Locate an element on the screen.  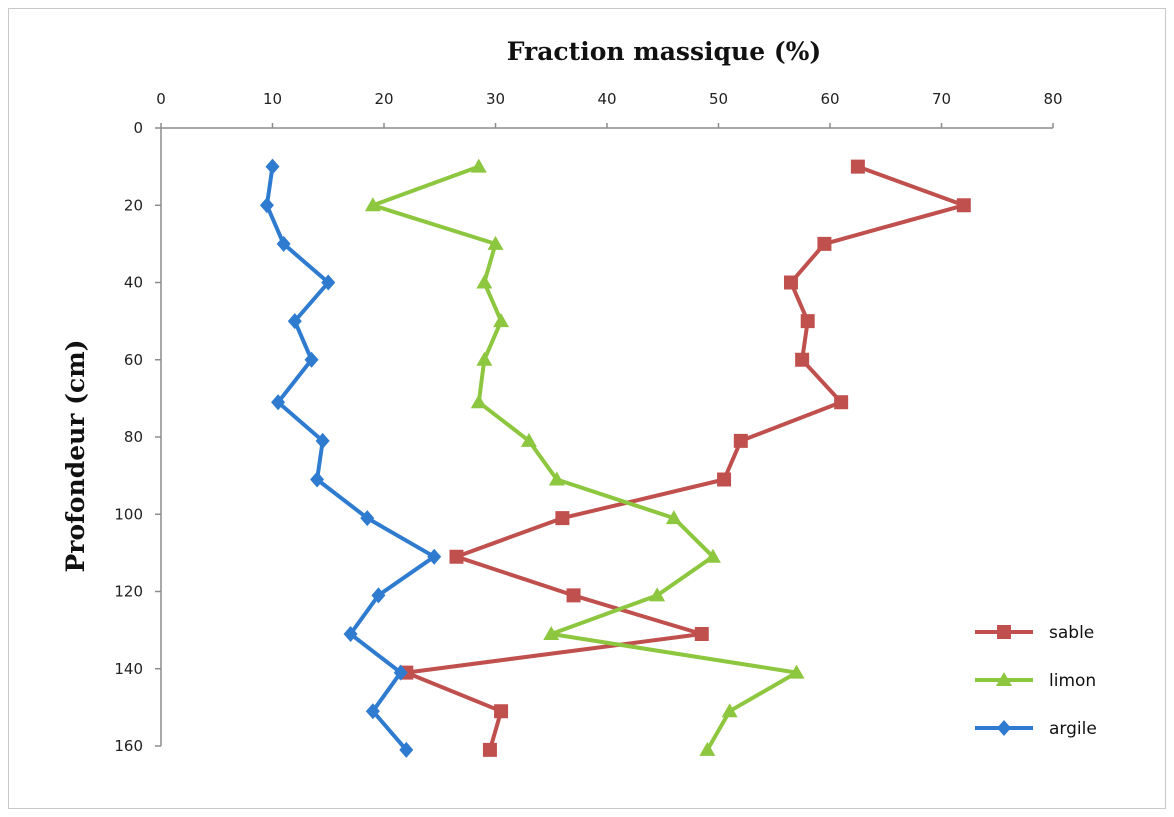
legend-item-sable: sable is located at coordinates (1034, 633).